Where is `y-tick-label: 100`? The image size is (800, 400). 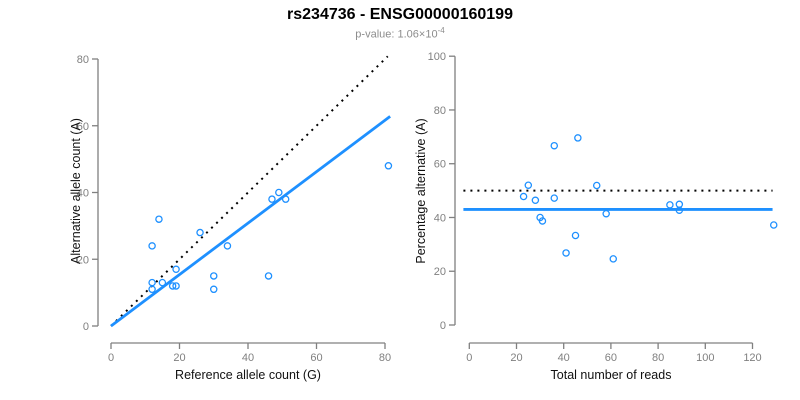 y-tick-label: 100 is located at coordinates (437, 57).